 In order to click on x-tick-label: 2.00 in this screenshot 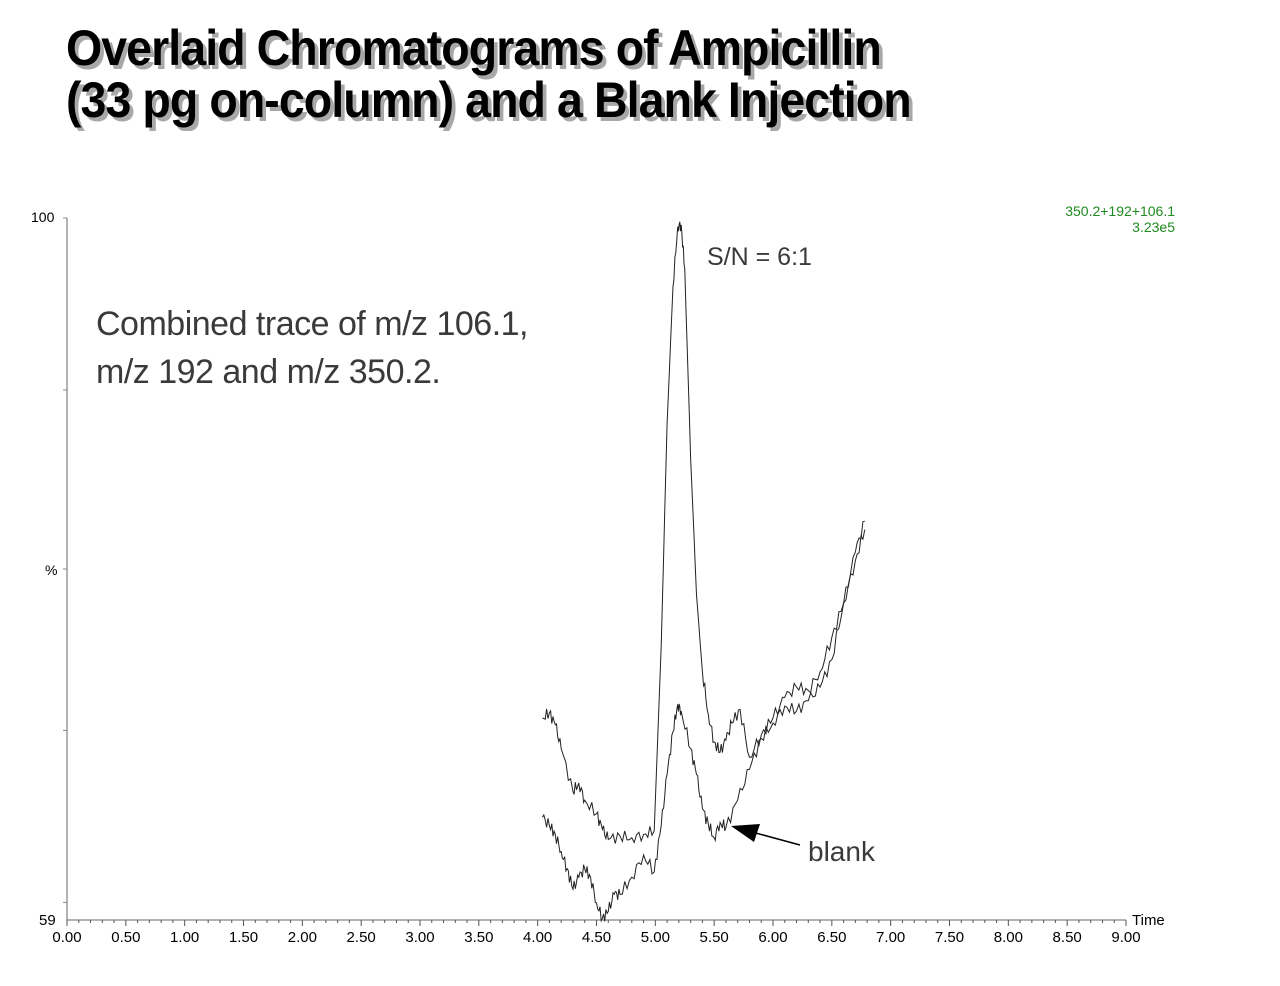, I will do `click(302, 937)`.